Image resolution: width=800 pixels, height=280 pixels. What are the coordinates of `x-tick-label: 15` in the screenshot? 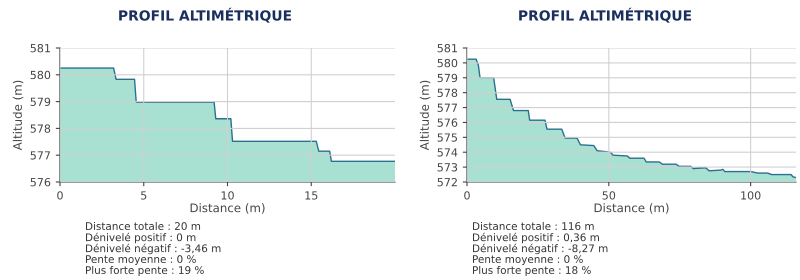 It's located at (311, 195).